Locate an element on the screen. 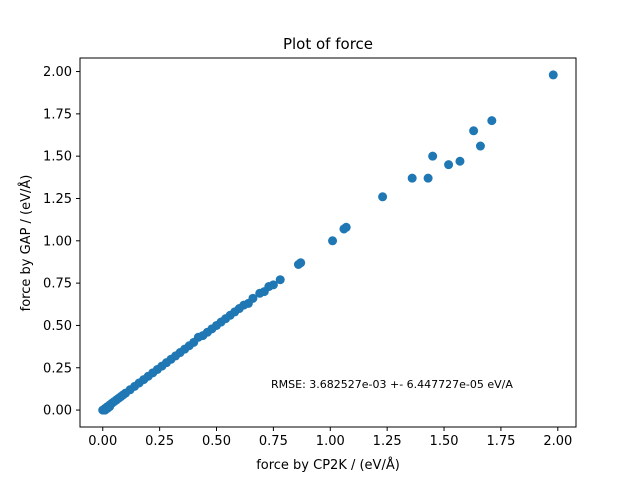 This screenshot has height=480, width=640. y-tick-label: 1.00 is located at coordinates (57, 241).